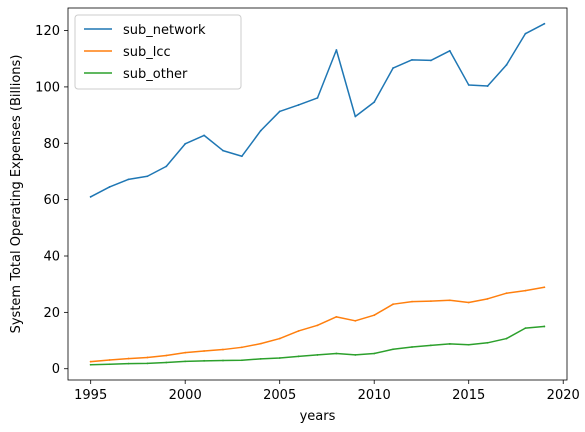 The image size is (585, 432). Describe the element at coordinates (90, 395) in the screenshot. I see `x-tick-label: 1995` at that location.